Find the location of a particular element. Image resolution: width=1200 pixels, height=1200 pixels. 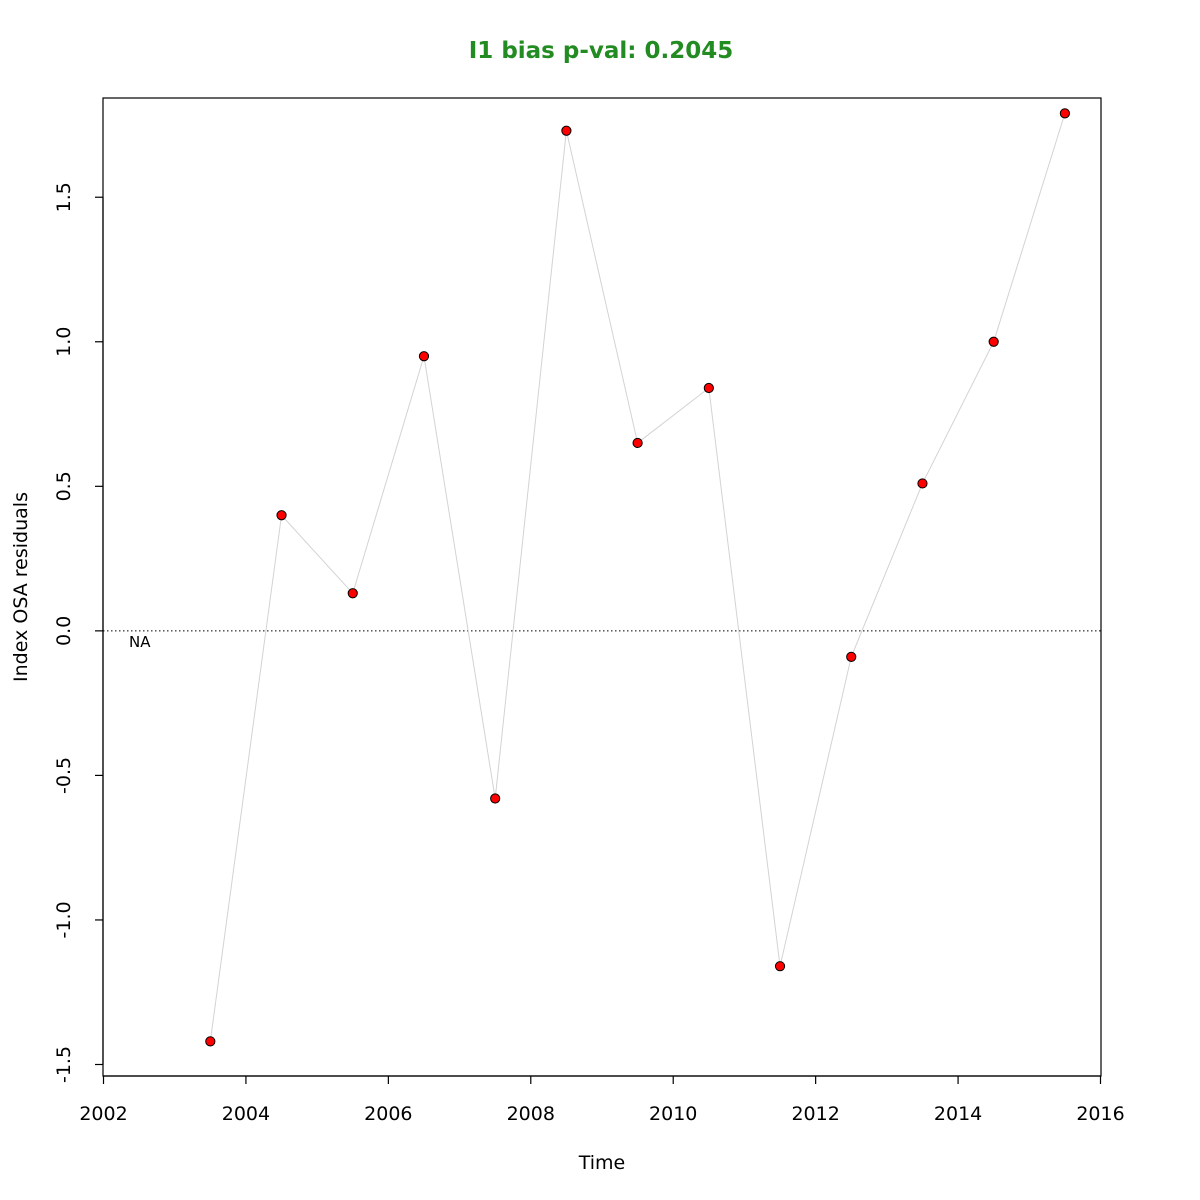

y-axis: -1.5 -1.0 -0.5 0.0 0.5 1.0 1.5 is located at coordinates (78, 632).